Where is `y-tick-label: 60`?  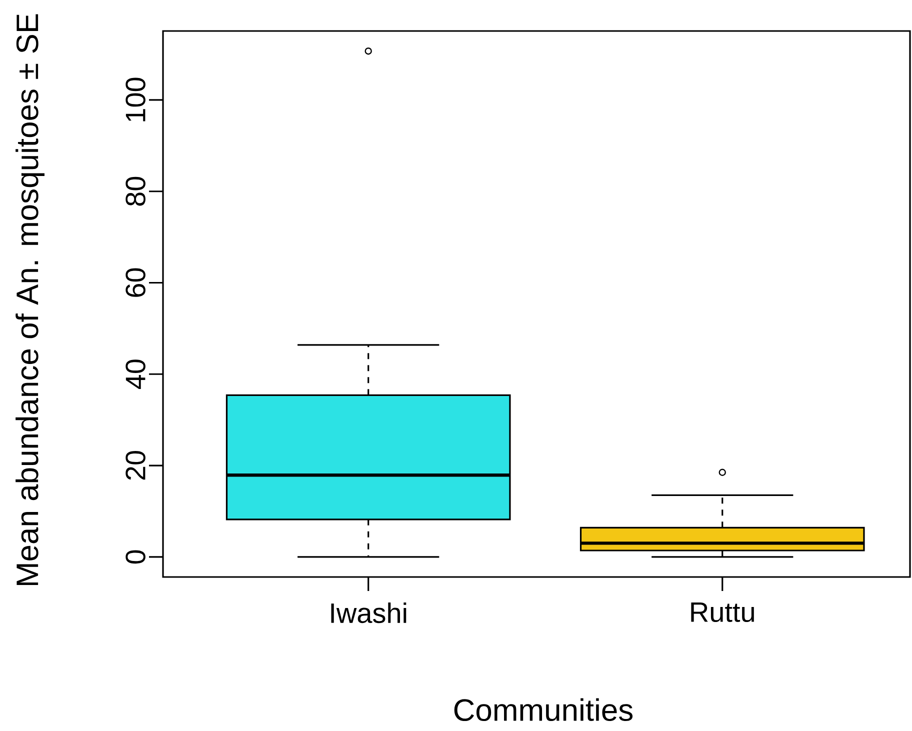 y-tick-label: 60 is located at coordinates (136, 282).